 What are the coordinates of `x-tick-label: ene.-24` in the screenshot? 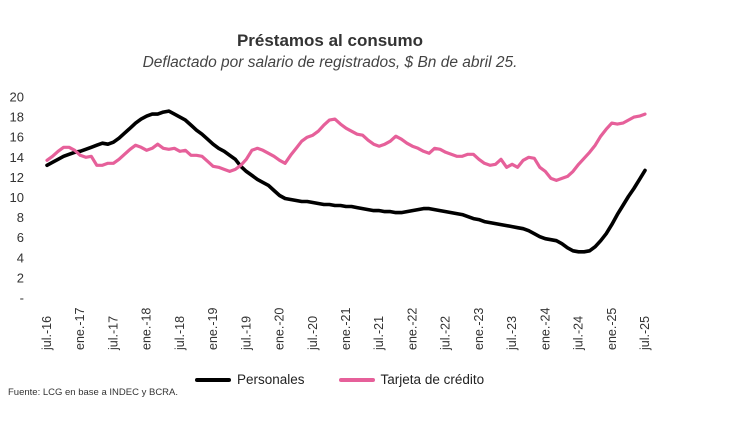 It's located at (545, 329).